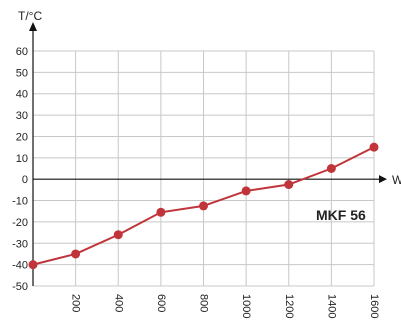 This screenshot has height=329, width=401. I want to click on x-tick-label: 1200, so click(289, 306).